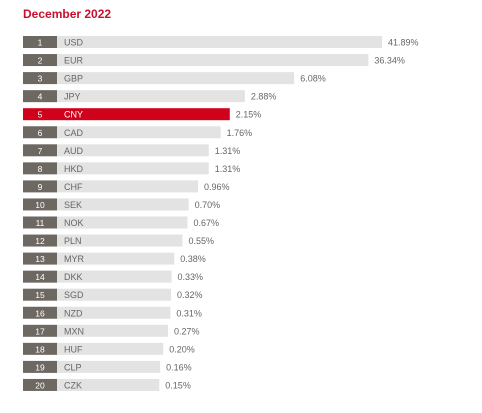 The height and width of the screenshot is (413, 482). I want to click on rank-label: 20, so click(40, 385).